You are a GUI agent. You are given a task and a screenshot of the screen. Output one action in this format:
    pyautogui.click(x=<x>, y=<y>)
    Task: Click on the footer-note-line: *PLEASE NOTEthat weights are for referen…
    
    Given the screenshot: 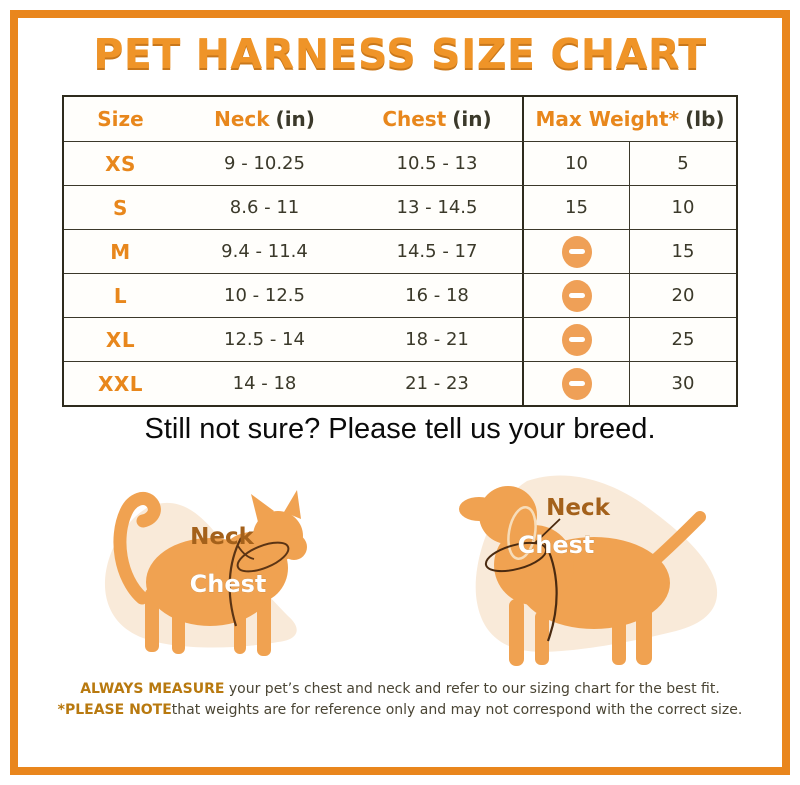 What is the action you would take?
    pyautogui.click(x=400, y=710)
    